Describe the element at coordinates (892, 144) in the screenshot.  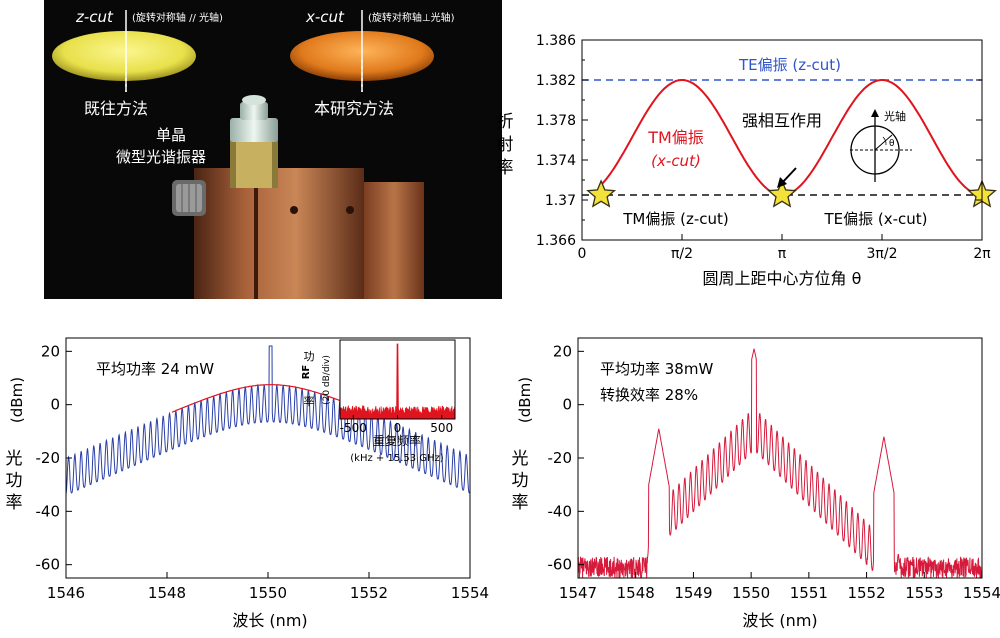
I see `c1-theta-label: θ` at that location.